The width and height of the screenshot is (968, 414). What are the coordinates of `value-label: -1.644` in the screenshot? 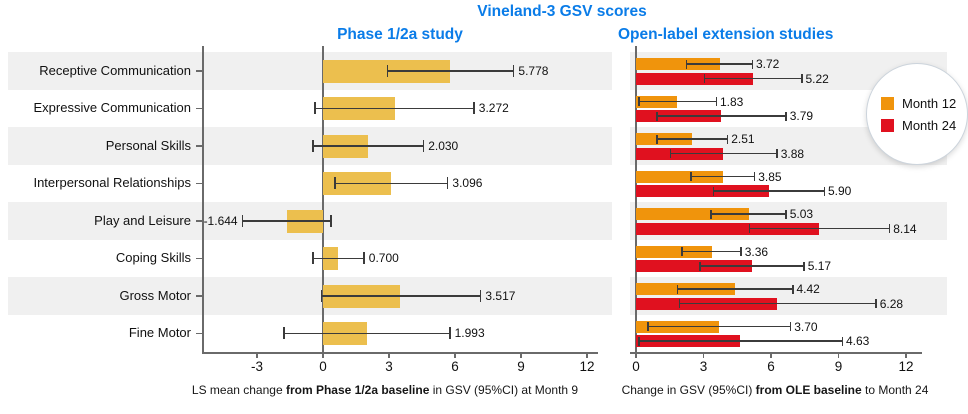 It's located at (220, 220).